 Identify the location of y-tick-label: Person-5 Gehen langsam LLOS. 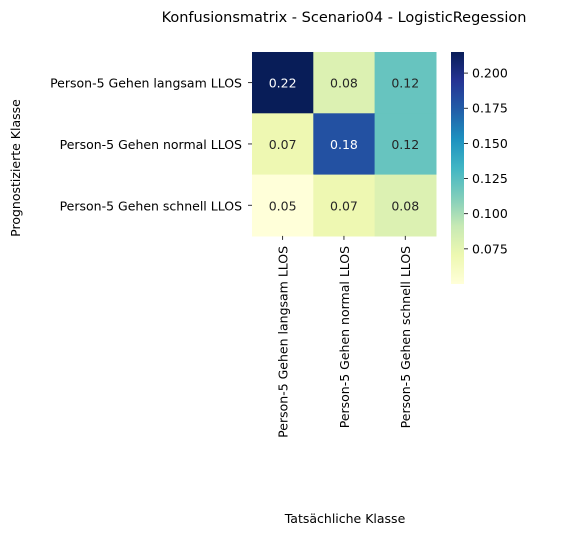
(146, 83).